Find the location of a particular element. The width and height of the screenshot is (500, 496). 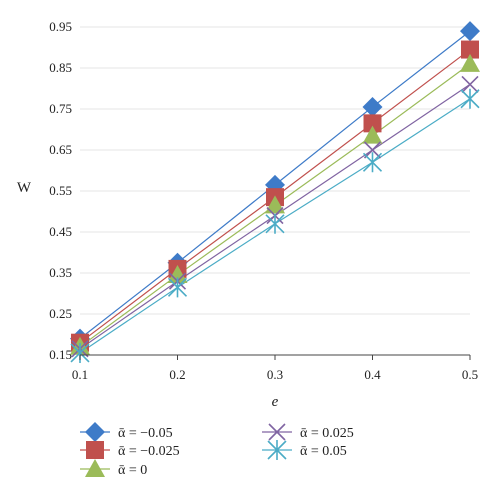

legend-label: ᾱ = 0.025 is located at coordinates (327, 433).